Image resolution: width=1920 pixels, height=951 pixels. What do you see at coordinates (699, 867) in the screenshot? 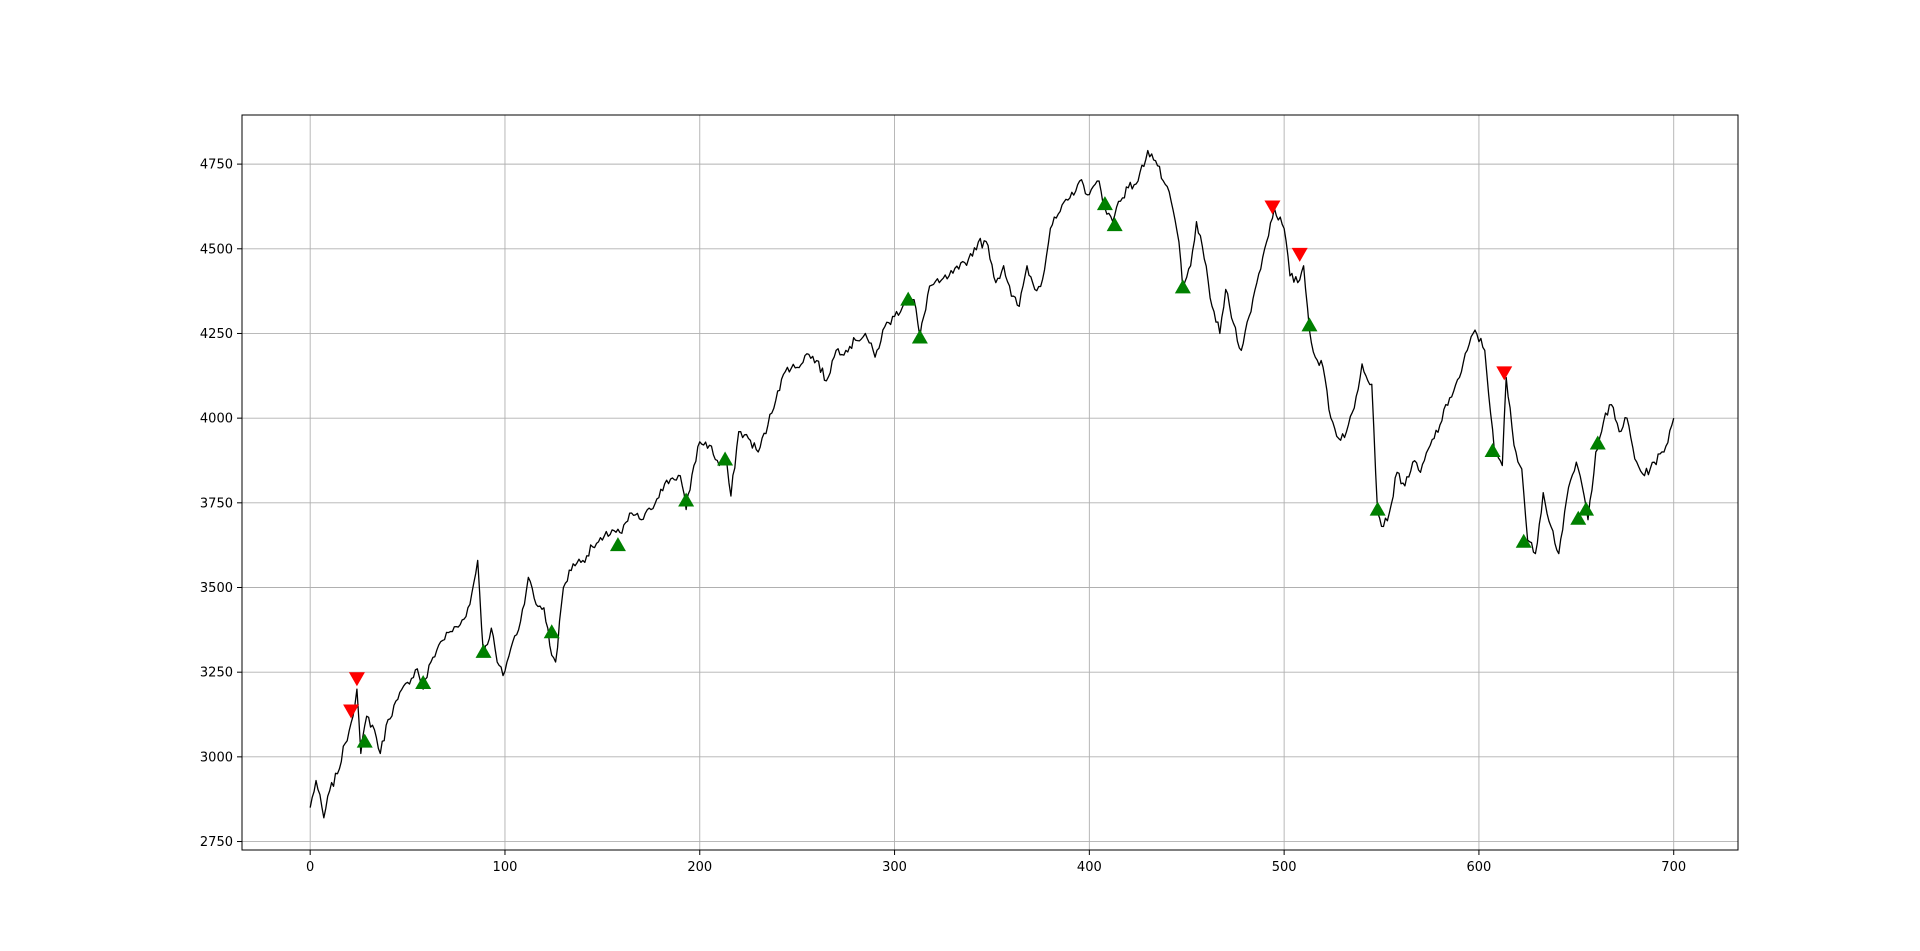
I see `x-tick-label: 200` at bounding box center [699, 867].